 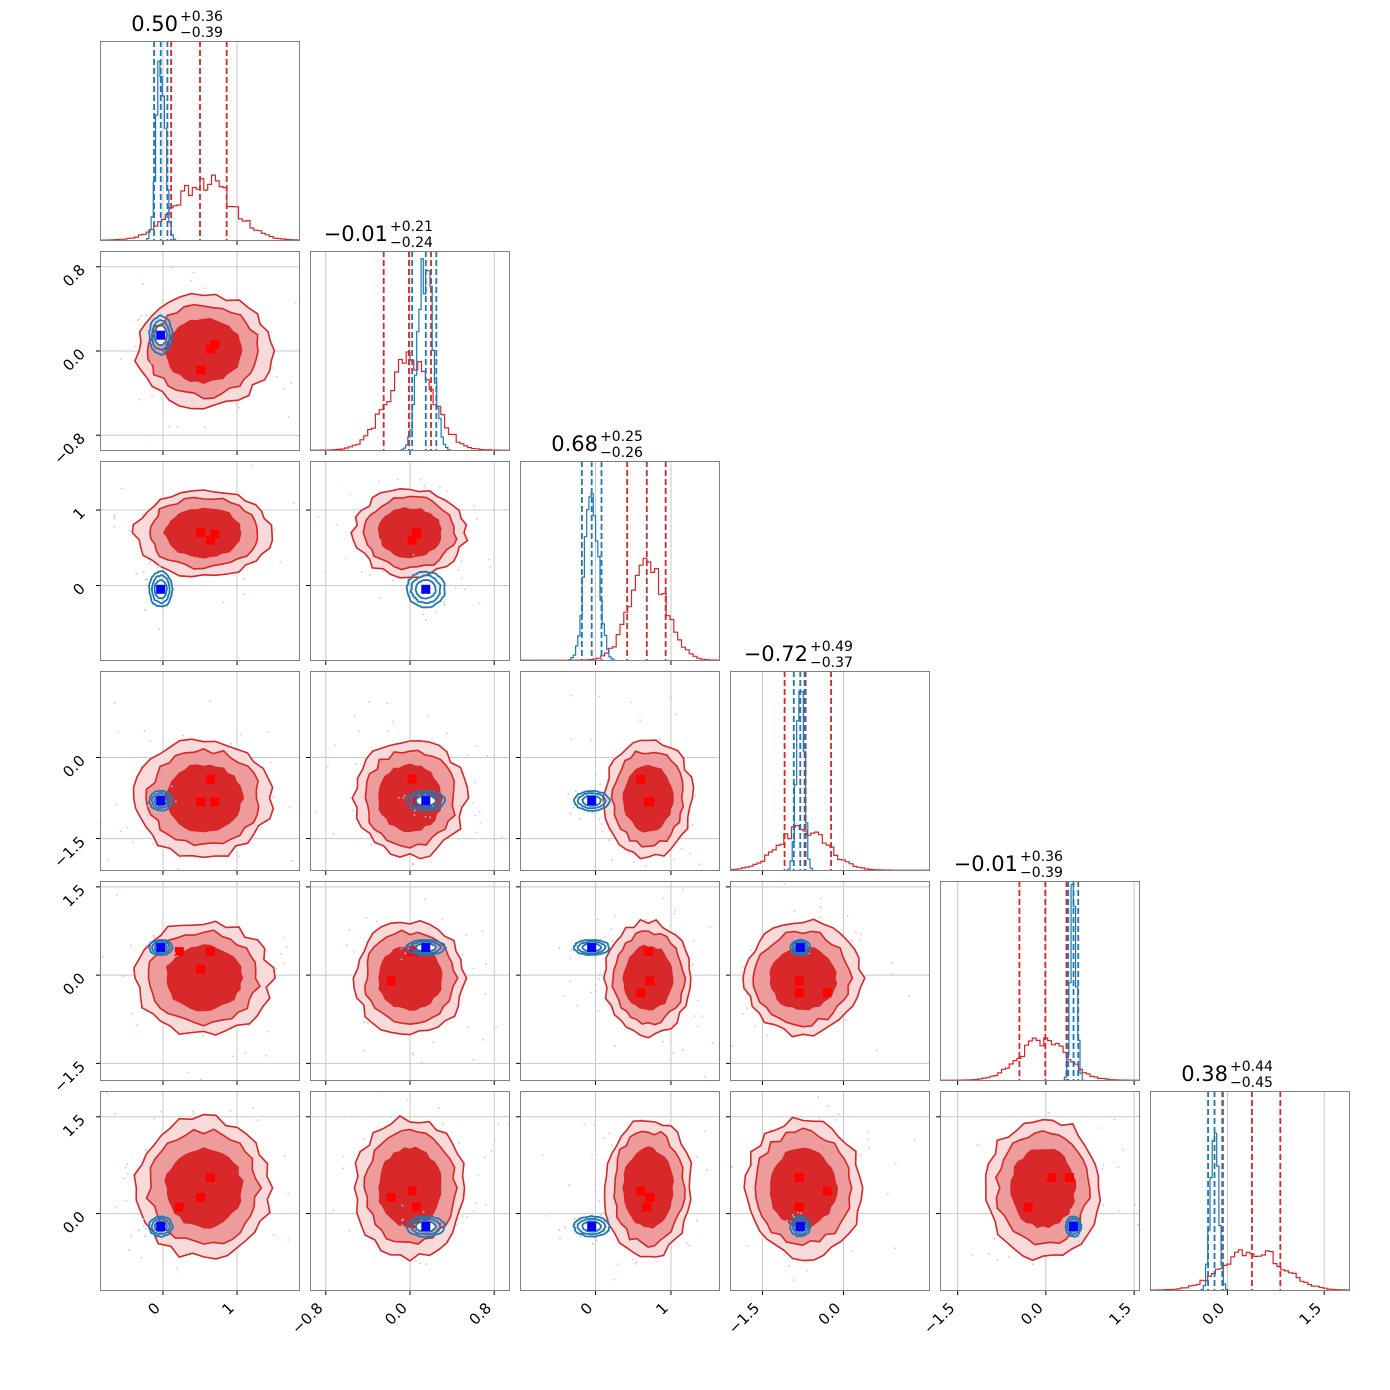 I want to click on x-tick-label: 0.8, so click(x=480, y=1314).